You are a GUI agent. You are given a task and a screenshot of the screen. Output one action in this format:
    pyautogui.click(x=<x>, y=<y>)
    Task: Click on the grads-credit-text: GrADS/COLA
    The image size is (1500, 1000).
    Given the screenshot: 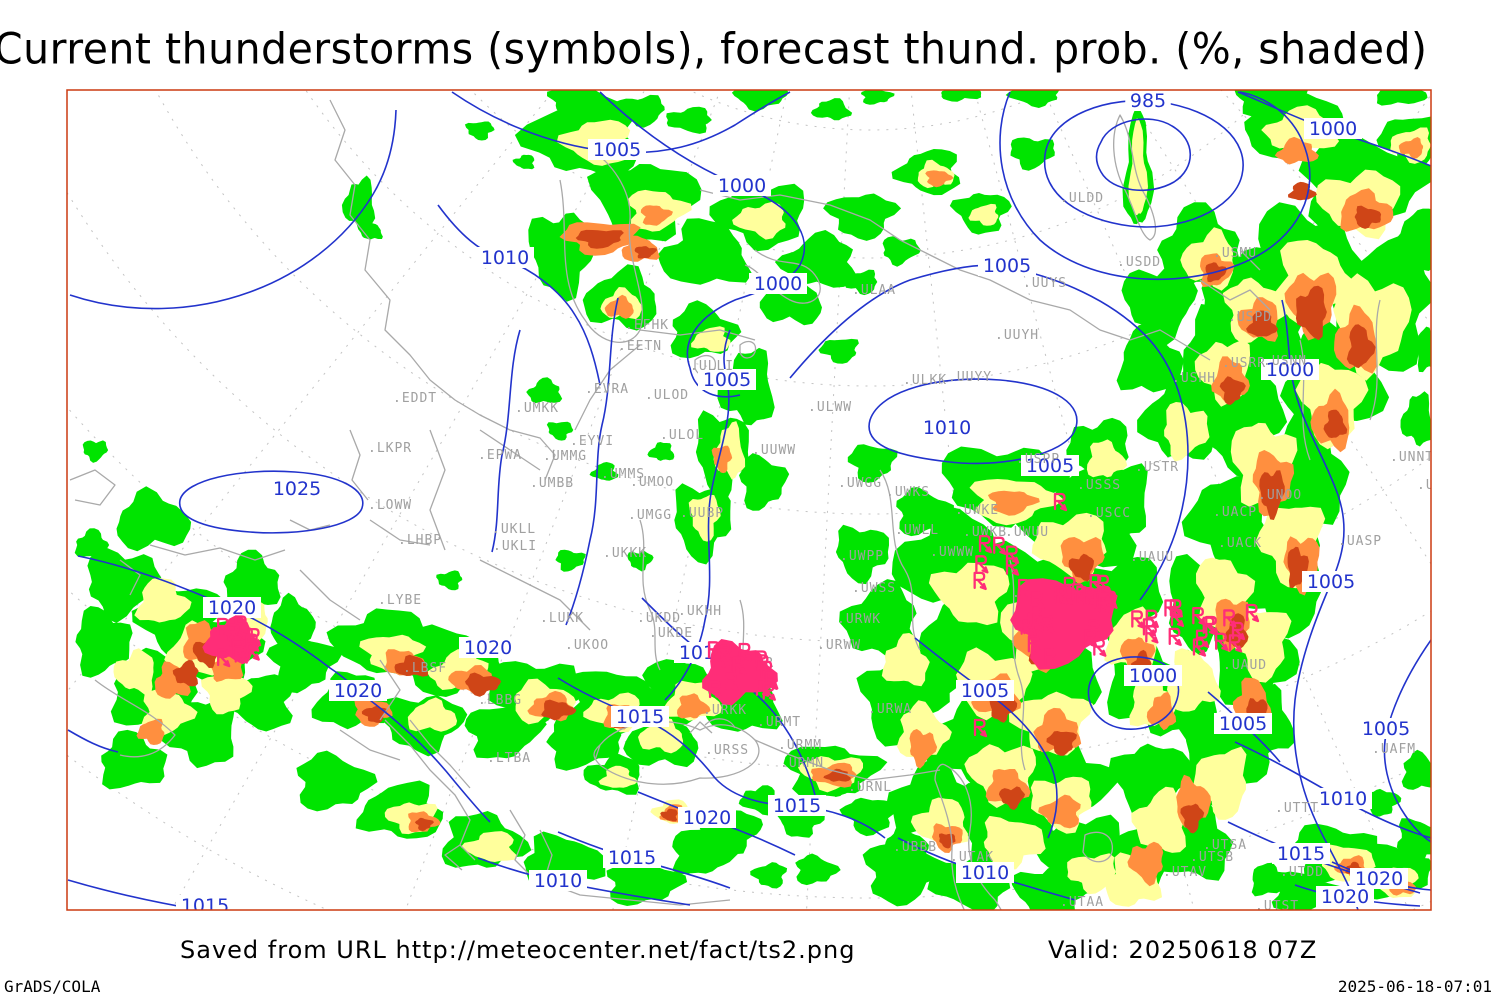 What is the action you would take?
    pyautogui.click(x=52, y=986)
    